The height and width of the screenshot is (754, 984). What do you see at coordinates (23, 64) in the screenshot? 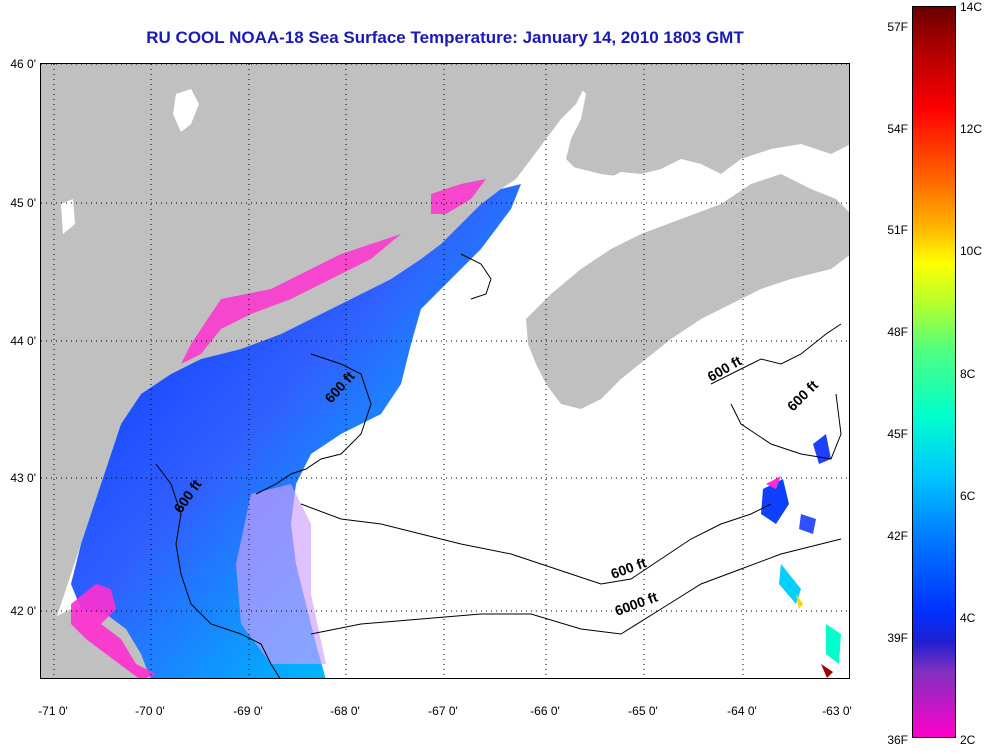
I see `latitude-label: 46 0'` at bounding box center [23, 64].